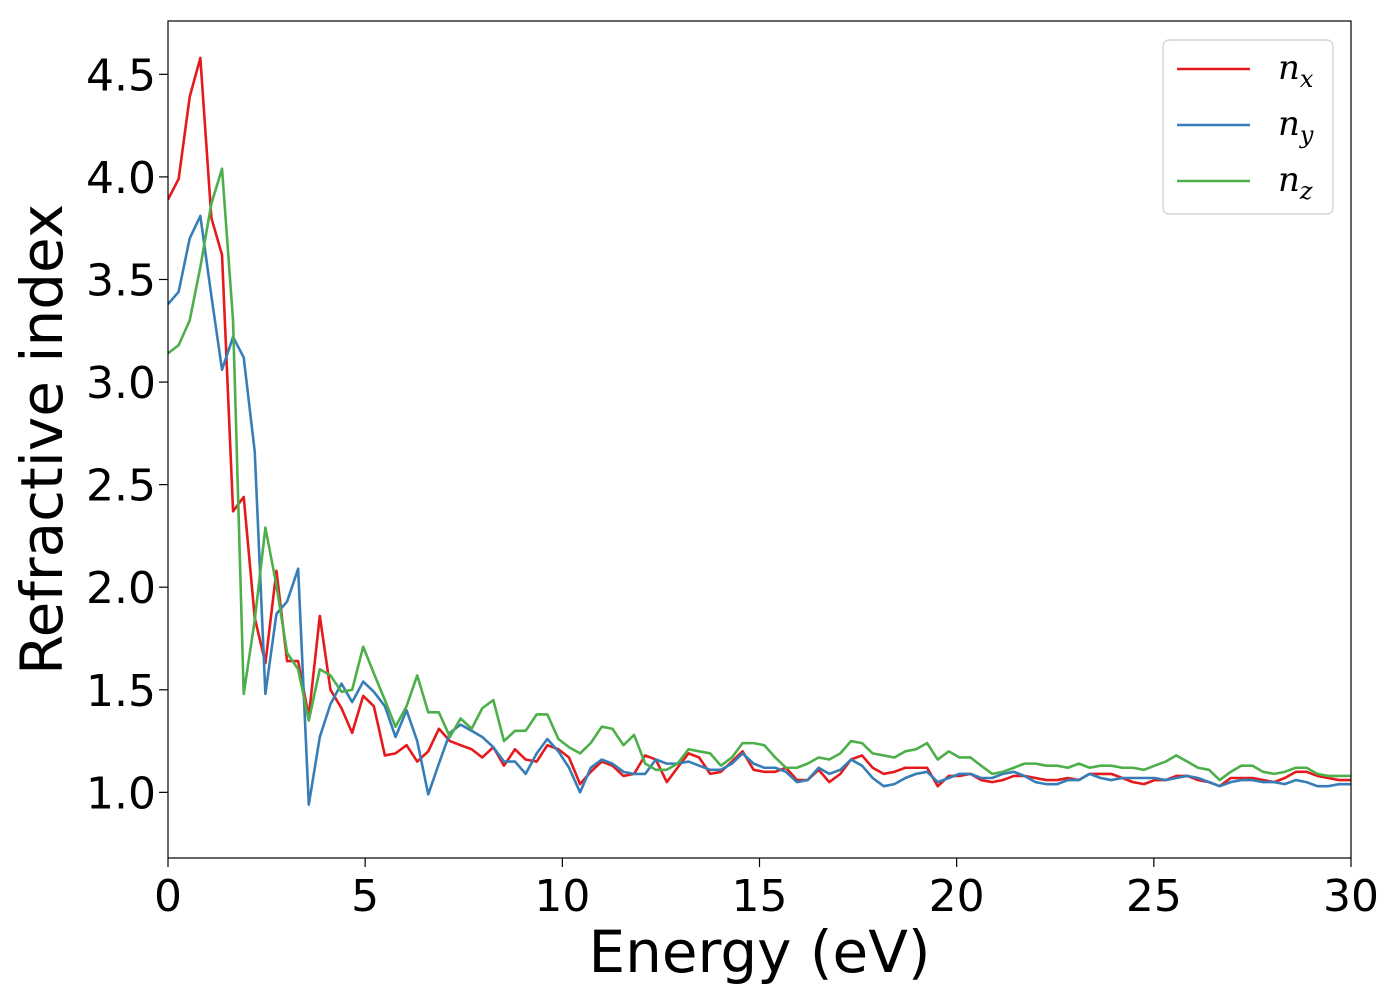 The height and width of the screenshot is (1000, 1400). I want to click on y-tick-label: 1.5, so click(121, 691).